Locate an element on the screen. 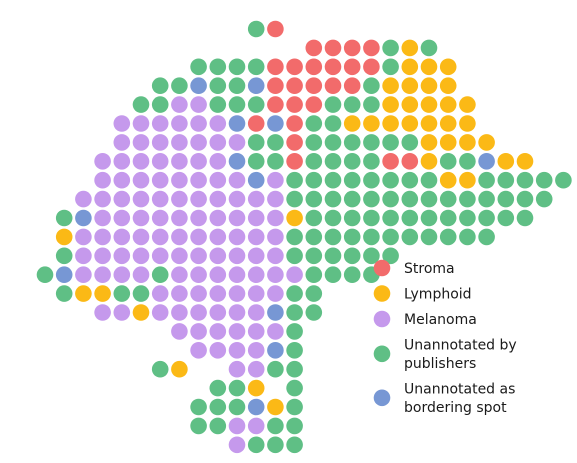  legend-marker is located at coordinates (382, 319).